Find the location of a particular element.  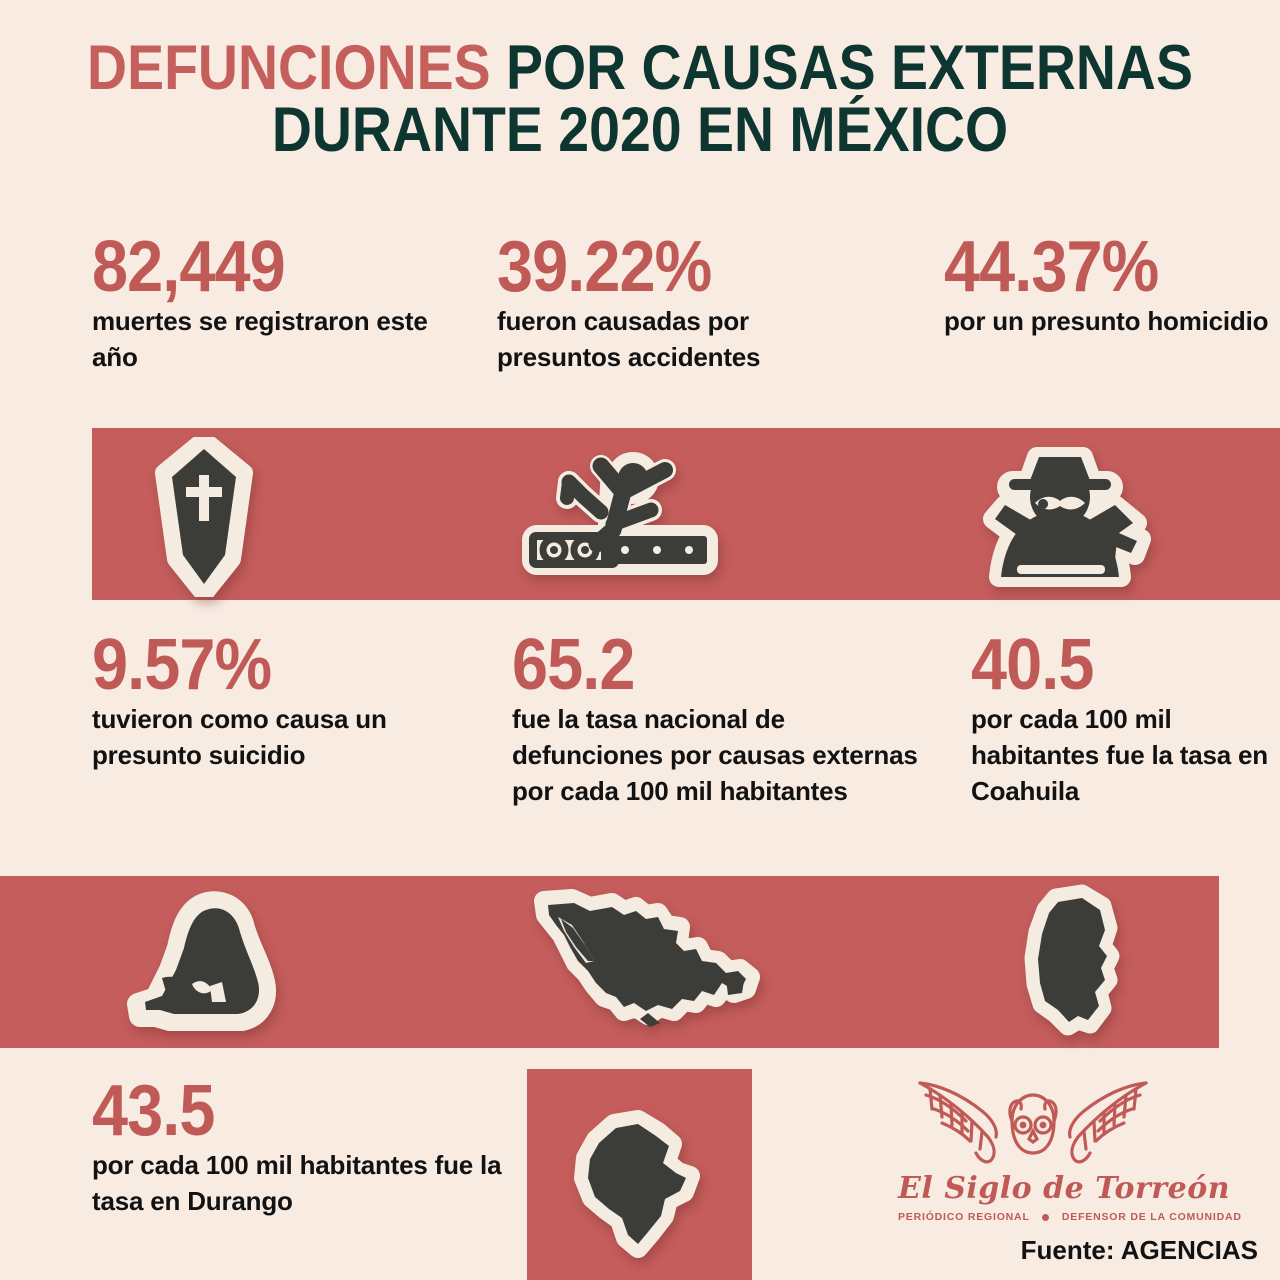

stat-description-homicidio: por un presunto homicidio is located at coordinates (1106, 321).